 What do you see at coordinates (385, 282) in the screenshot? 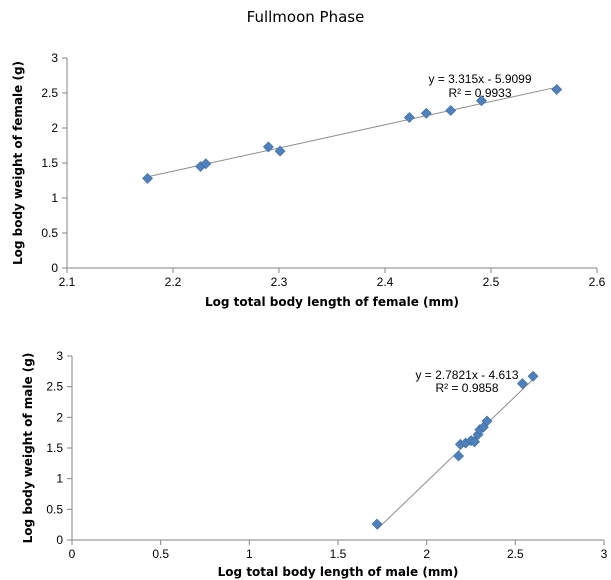
I see `x-tick-label: 2.4` at bounding box center [385, 282].